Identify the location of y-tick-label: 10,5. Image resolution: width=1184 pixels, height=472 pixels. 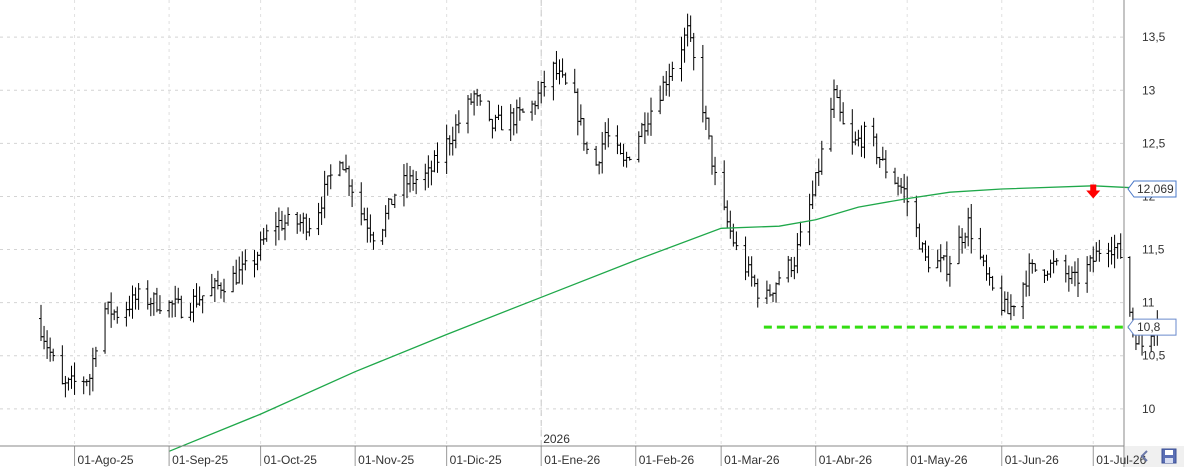
(1154, 356).